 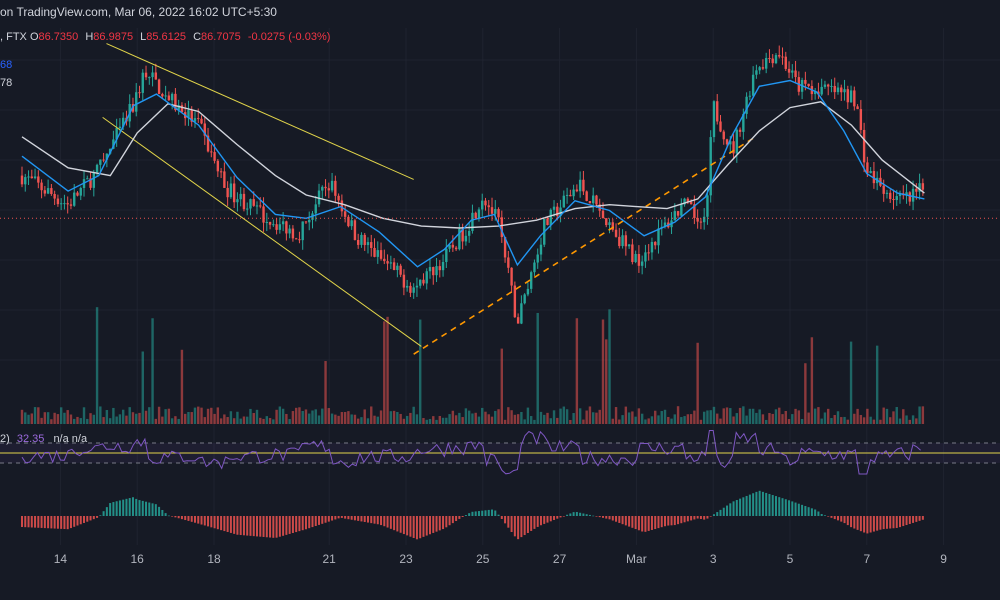 I want to click on x-tick-label: 27, so click(x=559, y=559).